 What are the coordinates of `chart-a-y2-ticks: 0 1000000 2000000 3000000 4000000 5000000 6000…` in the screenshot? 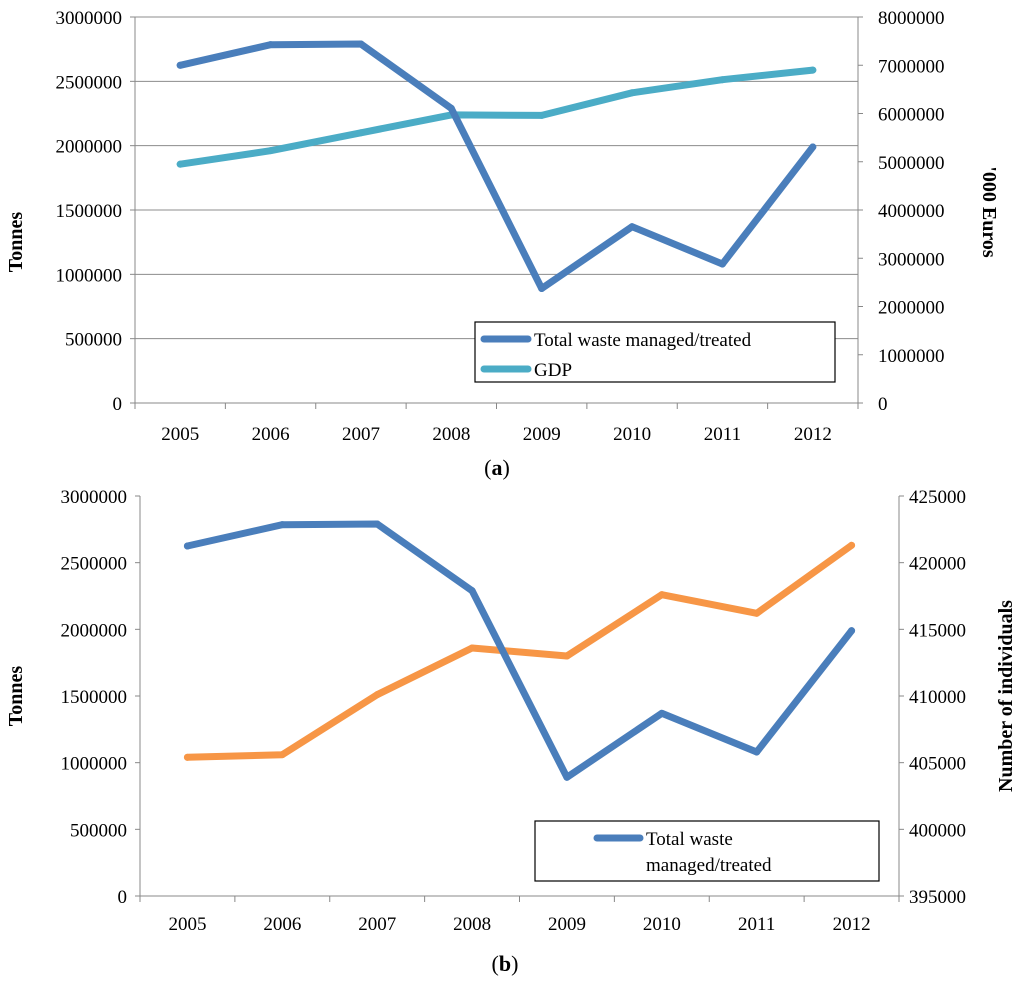 It's located at (901, 211).